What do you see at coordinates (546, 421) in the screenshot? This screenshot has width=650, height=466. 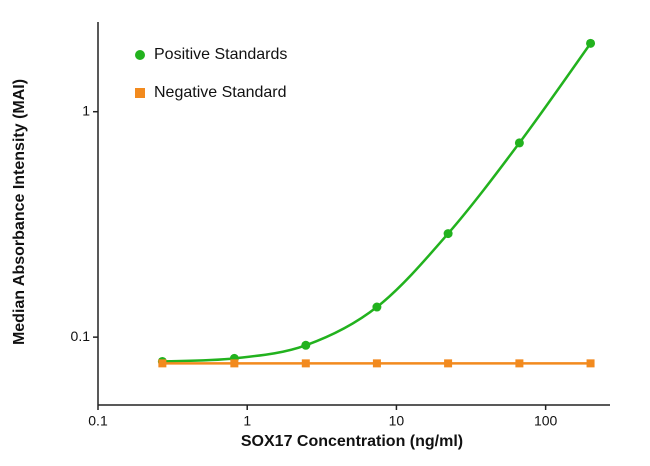 I see `x-tick-label: 100` at bounding box center [546, 421].